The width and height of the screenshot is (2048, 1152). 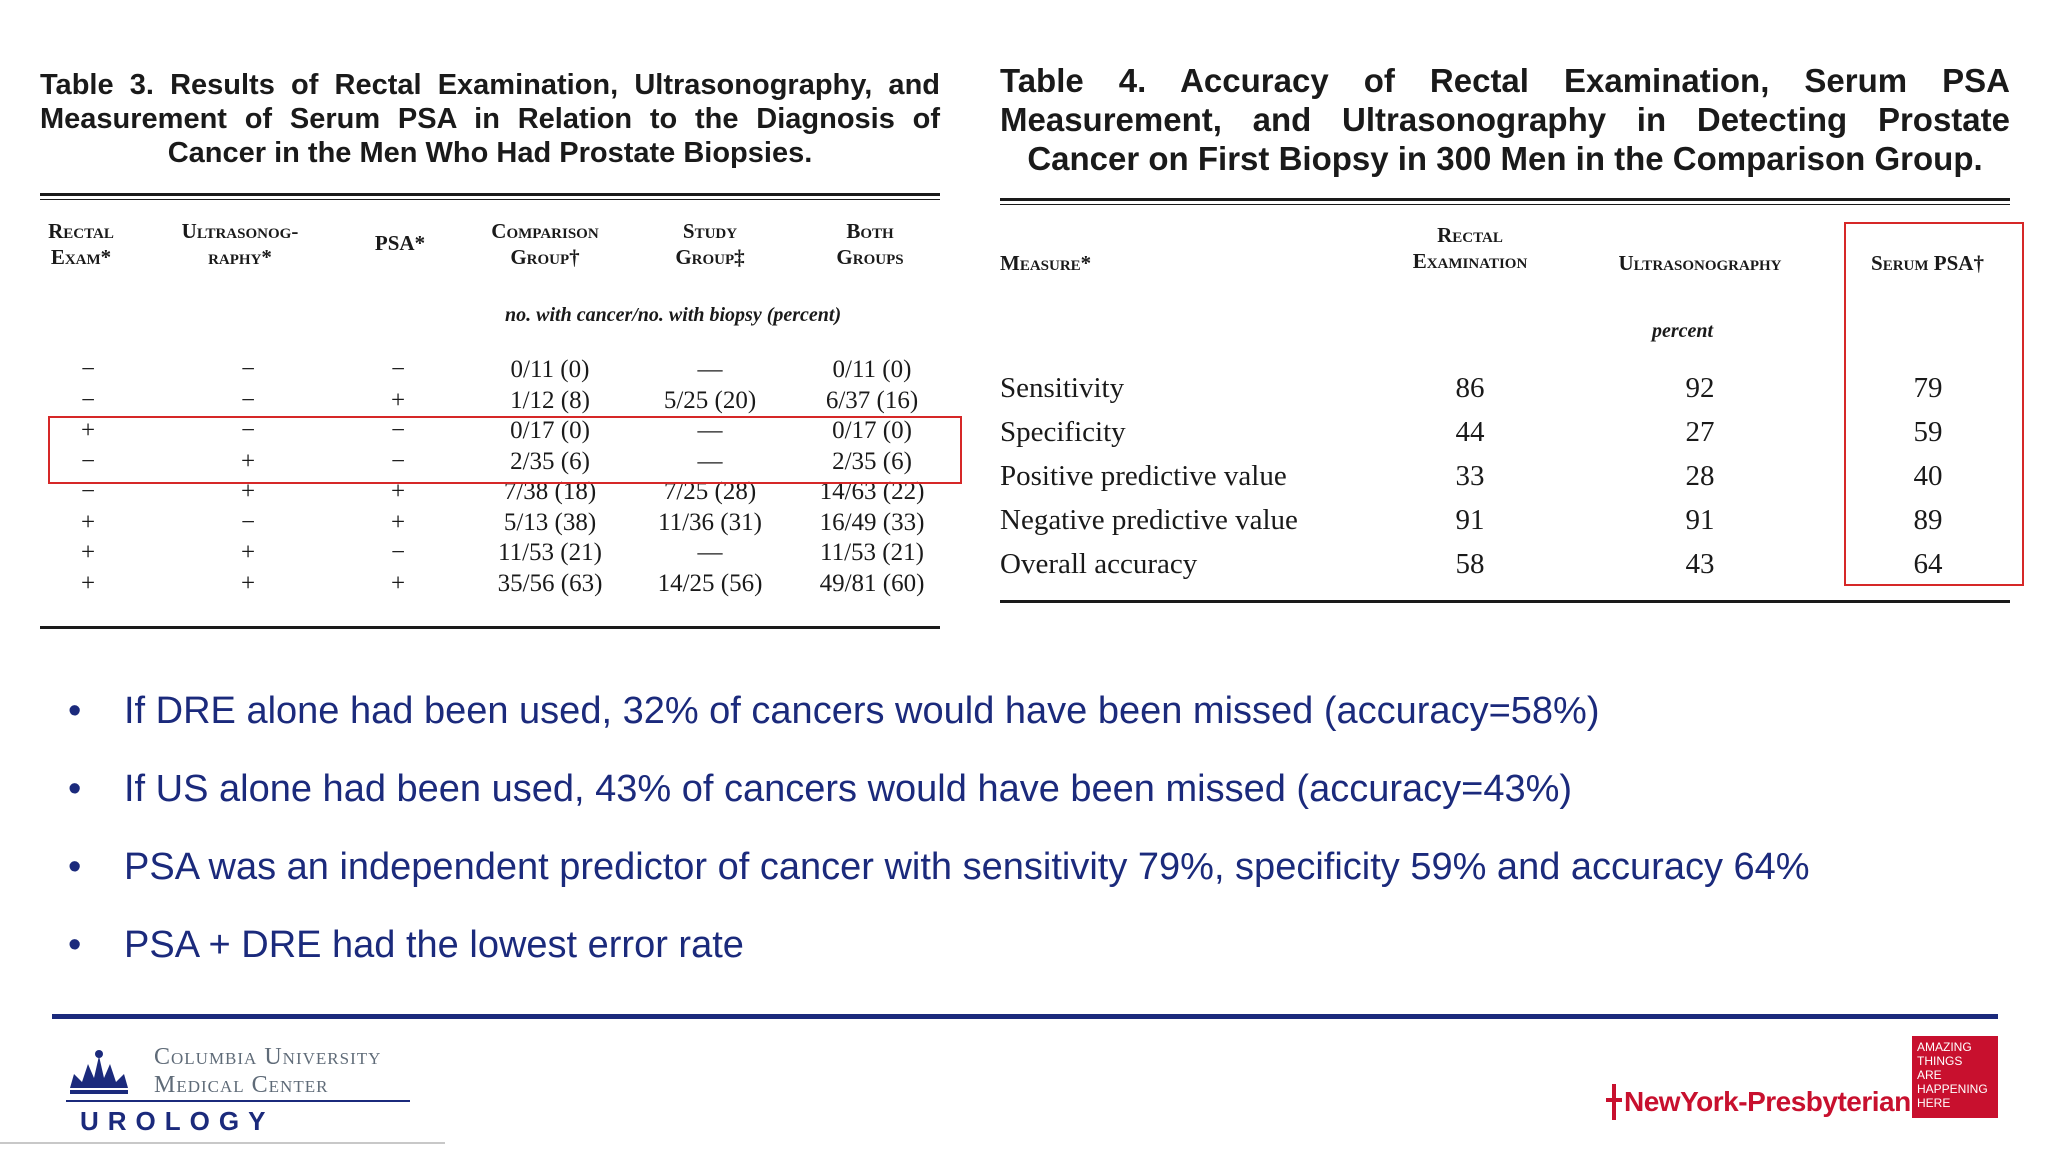 I want to click on t4-cell: 92, so click(x=1700, y=388).